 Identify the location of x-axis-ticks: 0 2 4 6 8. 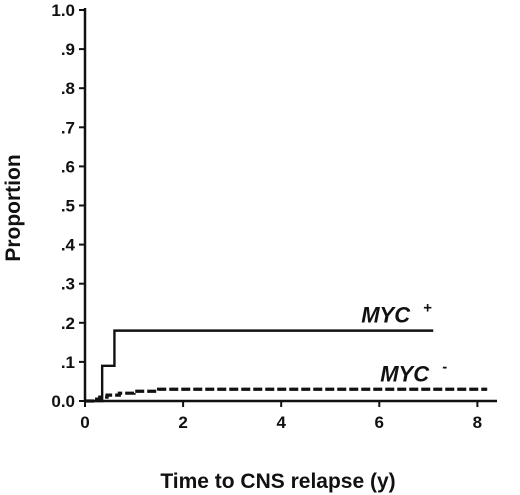
(281, 416).